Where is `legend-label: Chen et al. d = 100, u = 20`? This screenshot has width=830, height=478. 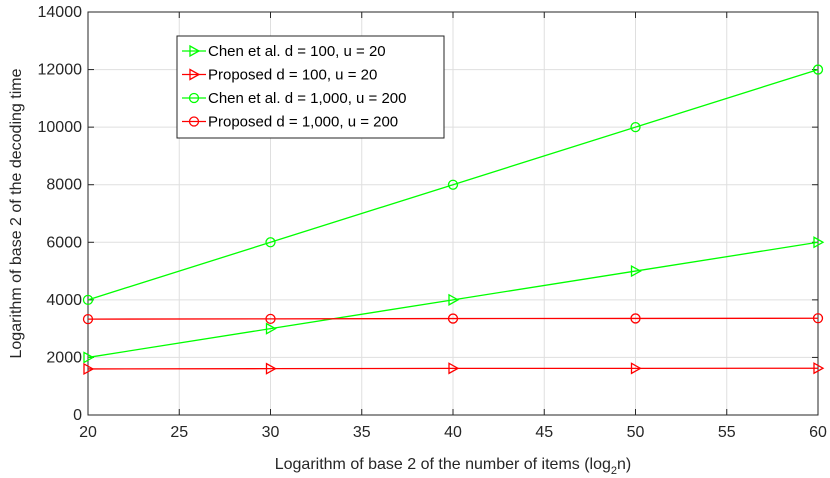
legend-label: Chen et al. d = 100, u = 20 is located at coordinates (297, 51).